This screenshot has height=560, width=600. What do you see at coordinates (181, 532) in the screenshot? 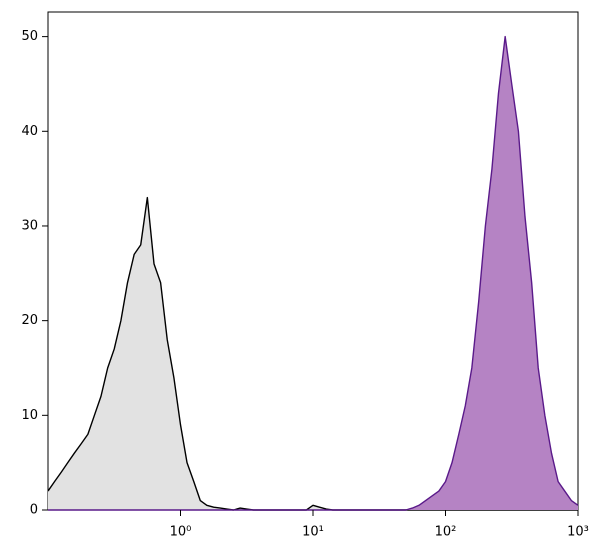
I see `x-tick-label: 10⁰` at bounding box center [181, 532].